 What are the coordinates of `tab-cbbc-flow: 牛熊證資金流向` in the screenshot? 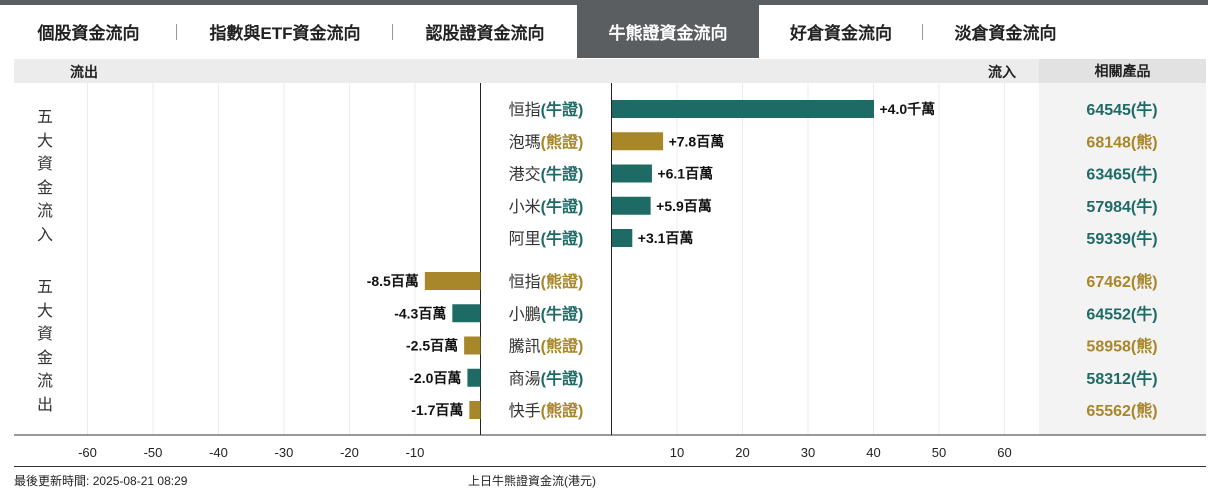 It's located at (668, 31).